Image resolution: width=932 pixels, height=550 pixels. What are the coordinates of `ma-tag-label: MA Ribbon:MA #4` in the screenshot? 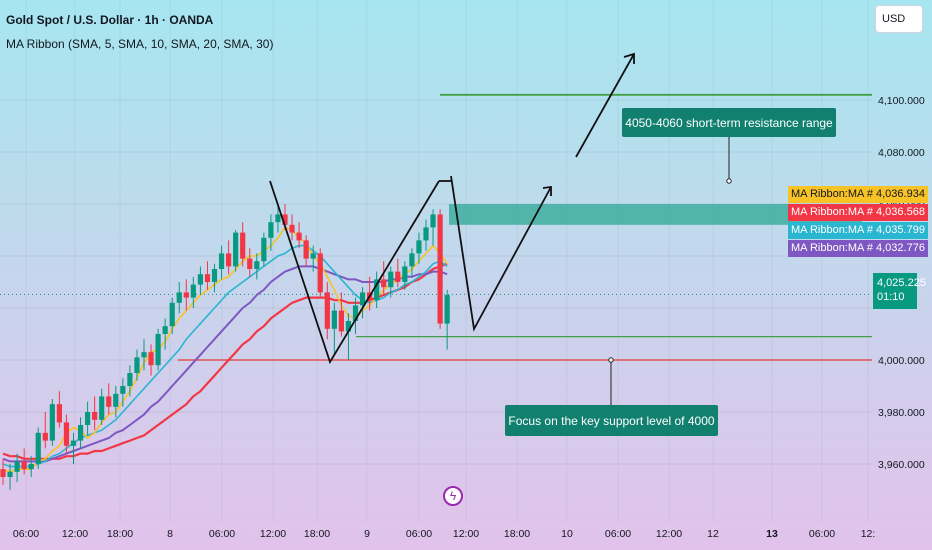 It's located at (833, 212).